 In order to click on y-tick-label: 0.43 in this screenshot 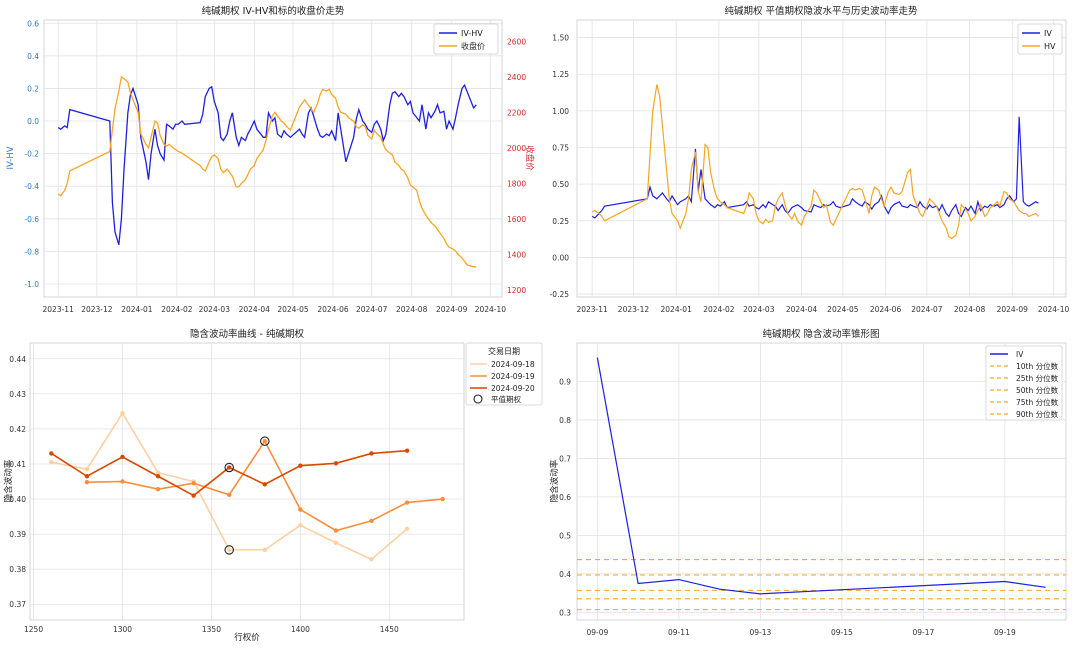, I will do `click(17, 394)`.